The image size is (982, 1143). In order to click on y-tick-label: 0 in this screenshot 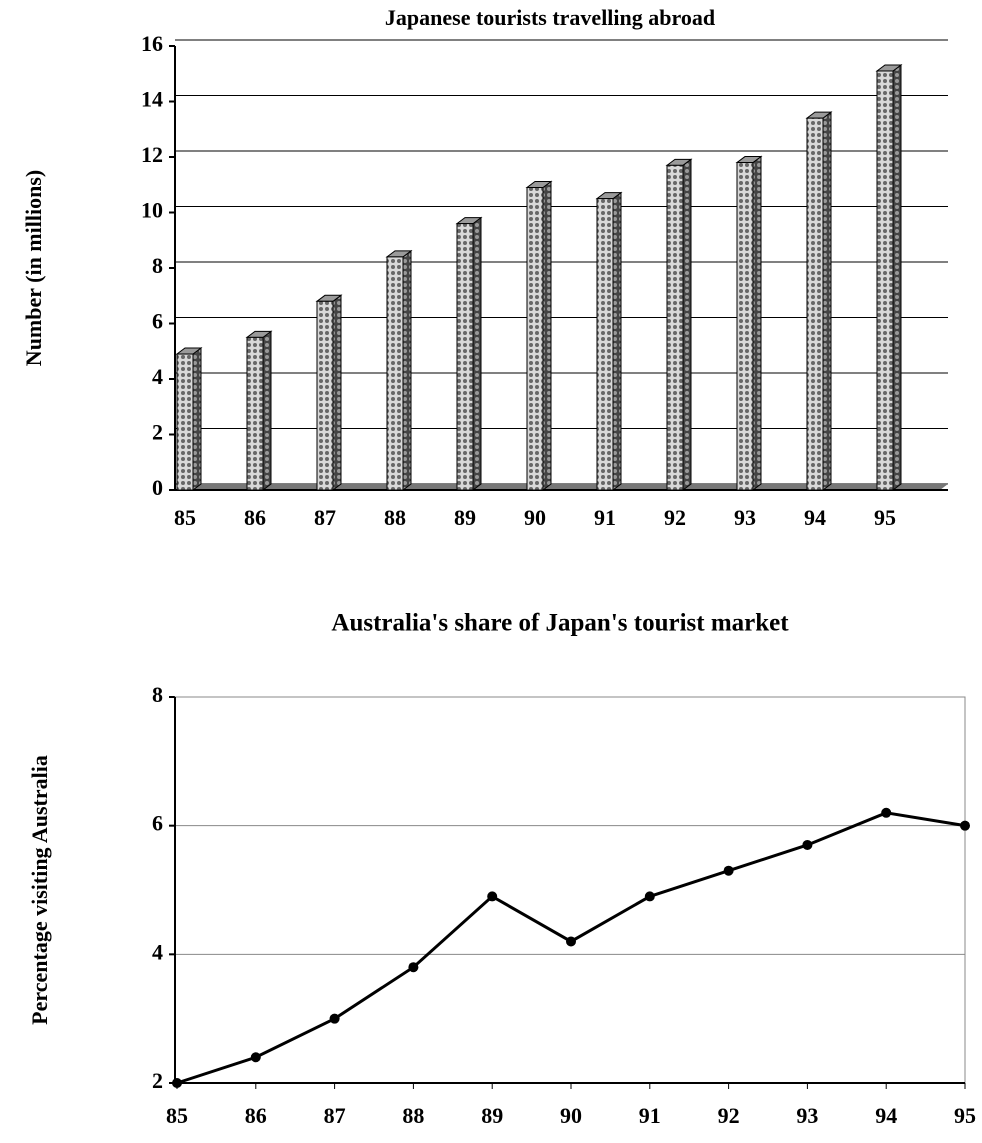, I will do `click(157, 487)`.